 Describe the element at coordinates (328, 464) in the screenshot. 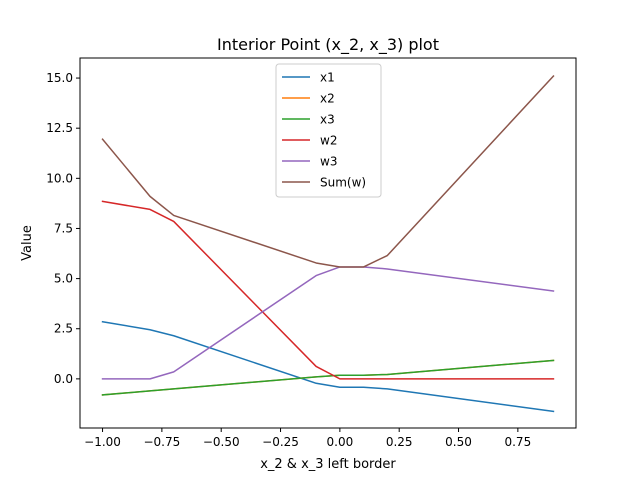

I see `x-axis-label: x_2 & x_3 left border` at that location.